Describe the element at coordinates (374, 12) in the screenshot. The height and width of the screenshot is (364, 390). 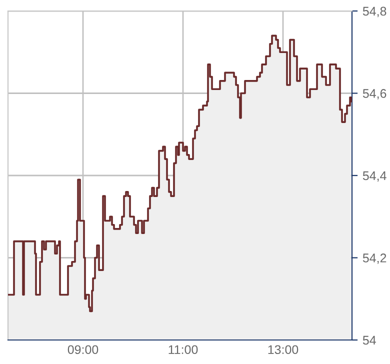
I see `y-tick-label: 54,8` at that location.